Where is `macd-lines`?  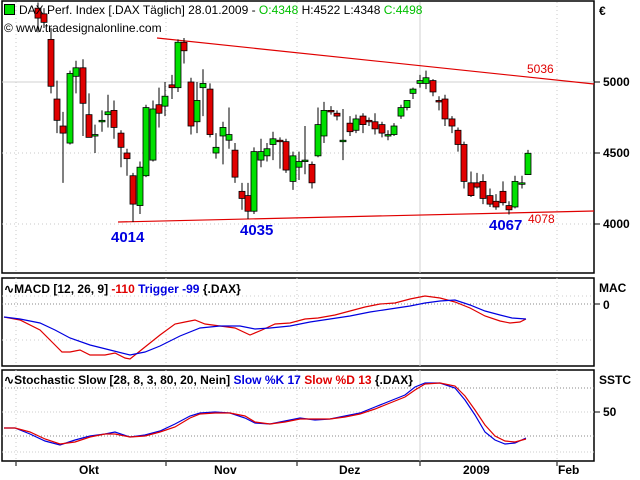 macd-lines is located at coordinates (265, 327).